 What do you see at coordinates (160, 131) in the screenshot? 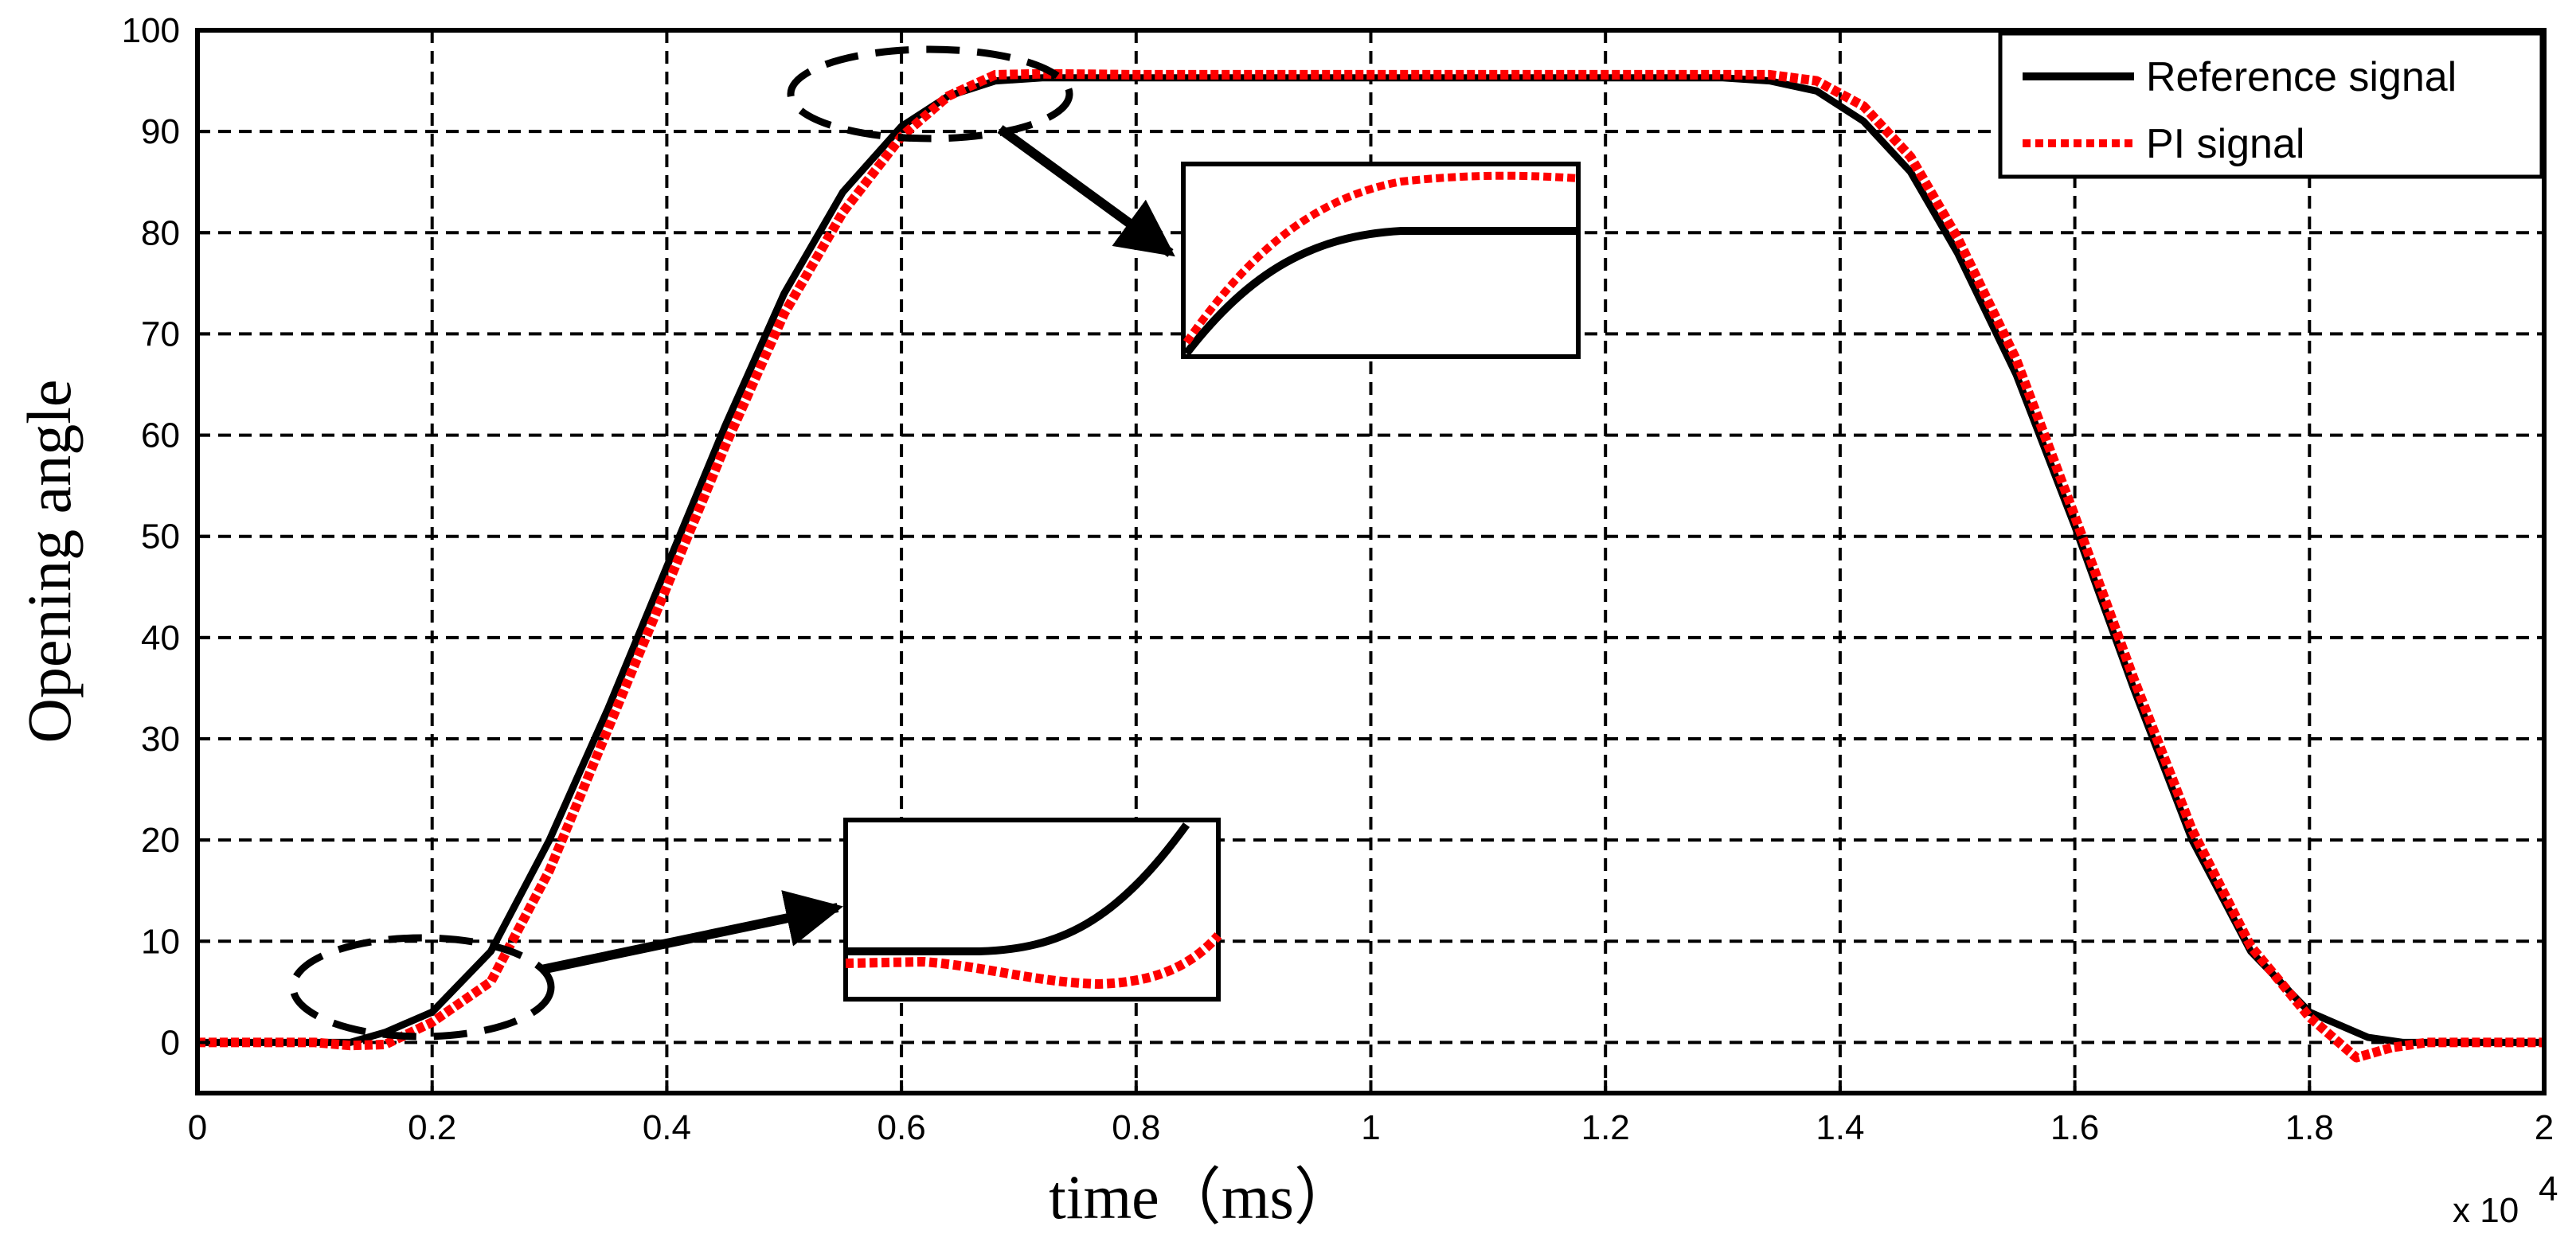
I see `y-tick-label: 90` at bounding box center [160, 131].